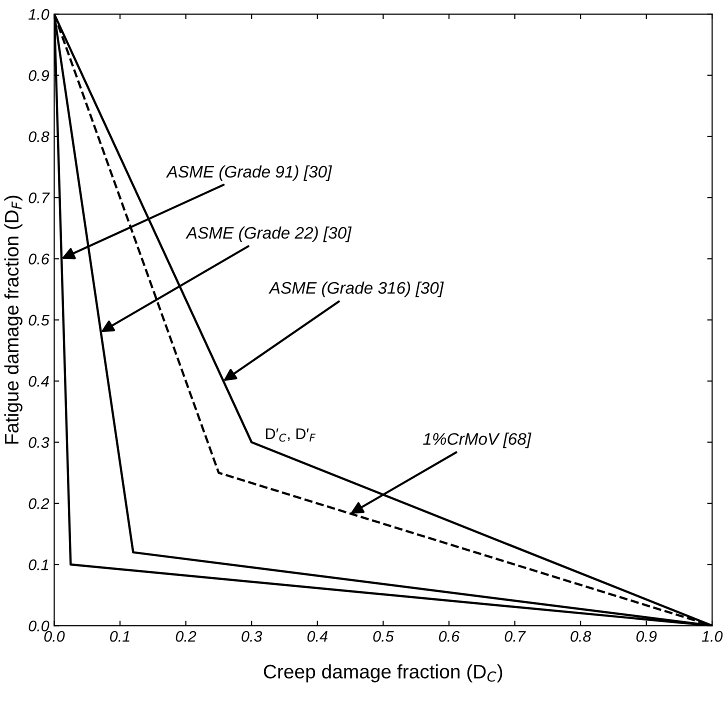 The height and width of the screenshot is (707, 723). Describe the element at coordinates (39, 14) in the screenshot. I see `y-tick-label: 1.0` at that location.